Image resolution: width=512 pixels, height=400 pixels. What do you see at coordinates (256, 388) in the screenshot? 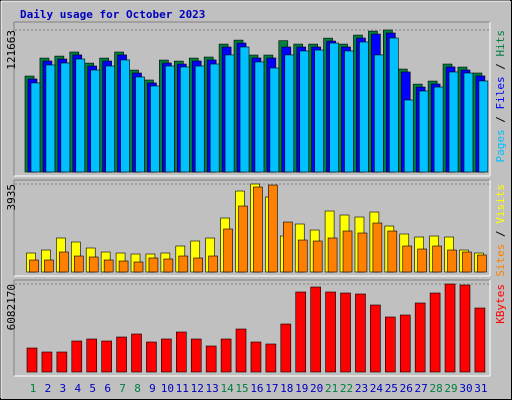
I see `x-tick-label: 16` at bounding box center [256, 388].